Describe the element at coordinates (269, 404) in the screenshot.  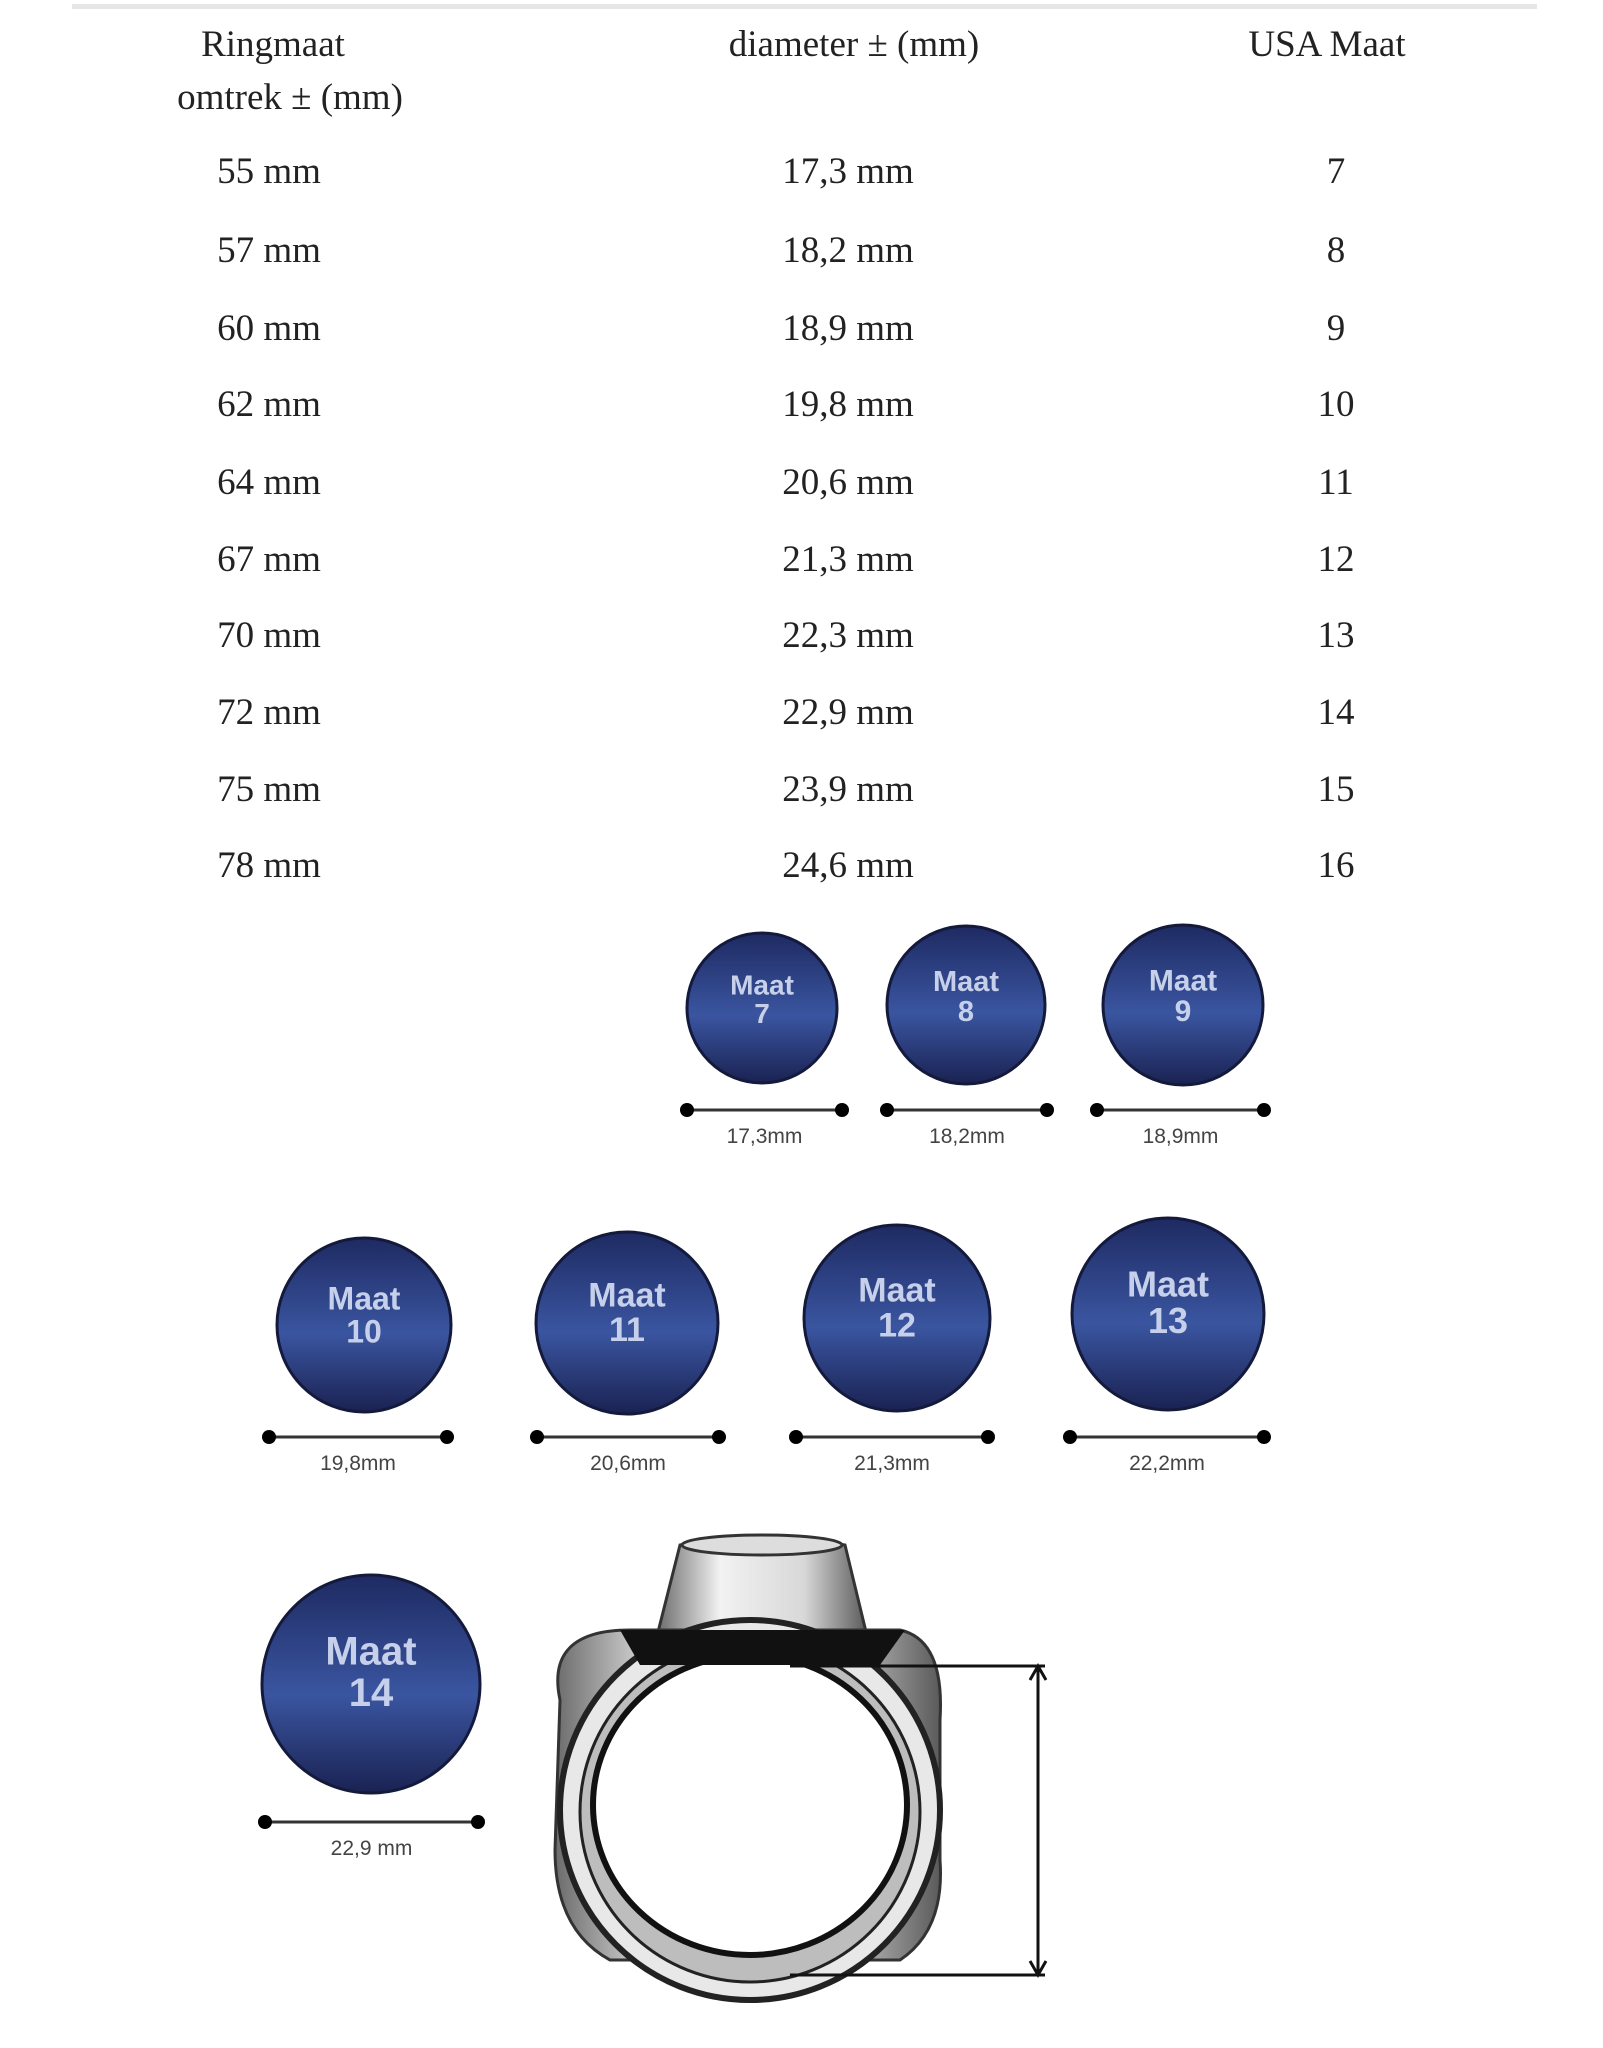
I see `cell-circumference: 62 mm` at that location.